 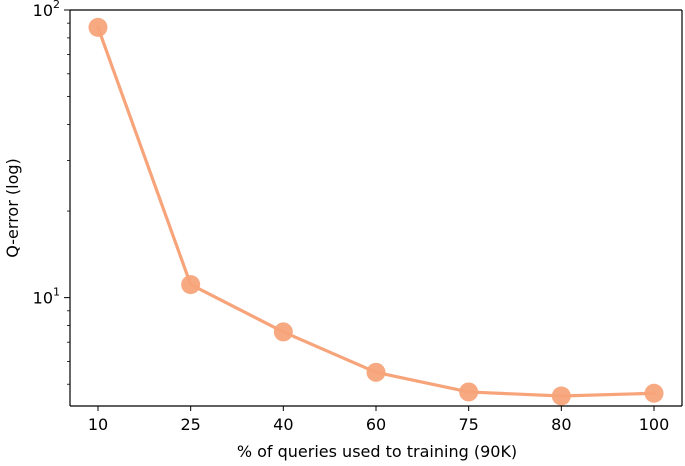 What do you see at coordinates (468, 424) in the screenshot?
I see `x-tick-label: 75` at bounding box center [468, 424].